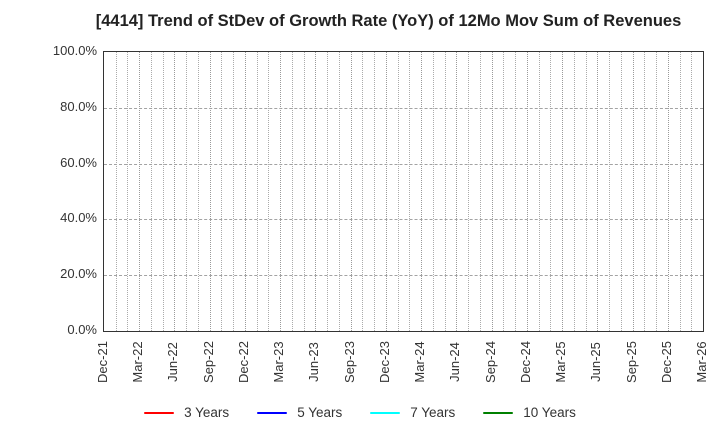 Image resolution: width=720 pixels, height=440 pixels. What do you see at coordinates (173, 362) in the screenshot?
I see `x-tick-label: Jun-22` at bounding box center [173, 362].